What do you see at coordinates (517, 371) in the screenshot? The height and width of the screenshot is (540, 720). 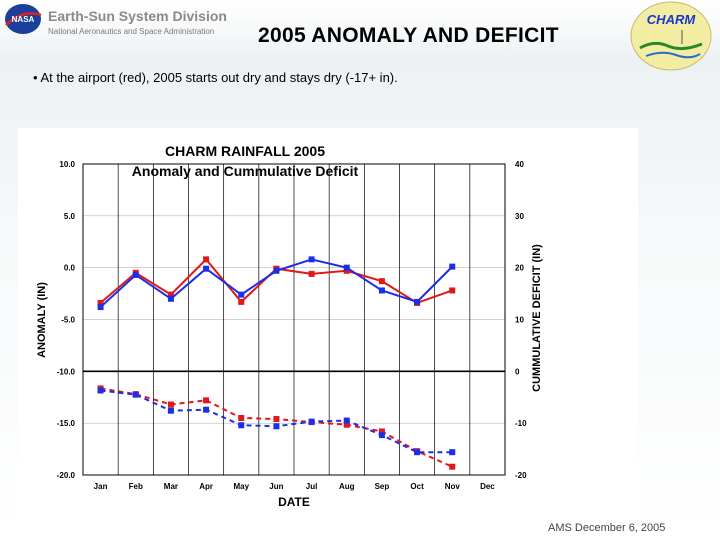 I see `y-tick-label-right: 0` at bounding box center [517, 371].